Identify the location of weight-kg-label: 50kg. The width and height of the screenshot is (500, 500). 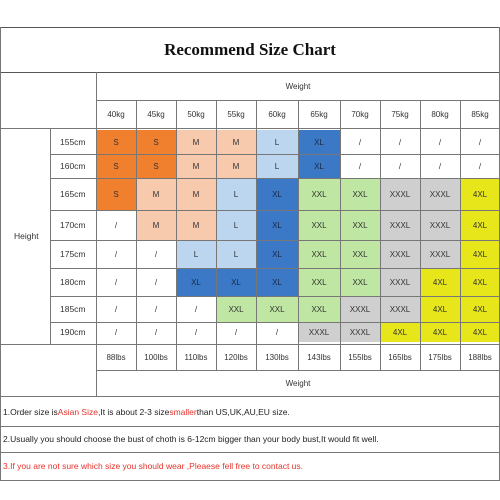
(196, 114).